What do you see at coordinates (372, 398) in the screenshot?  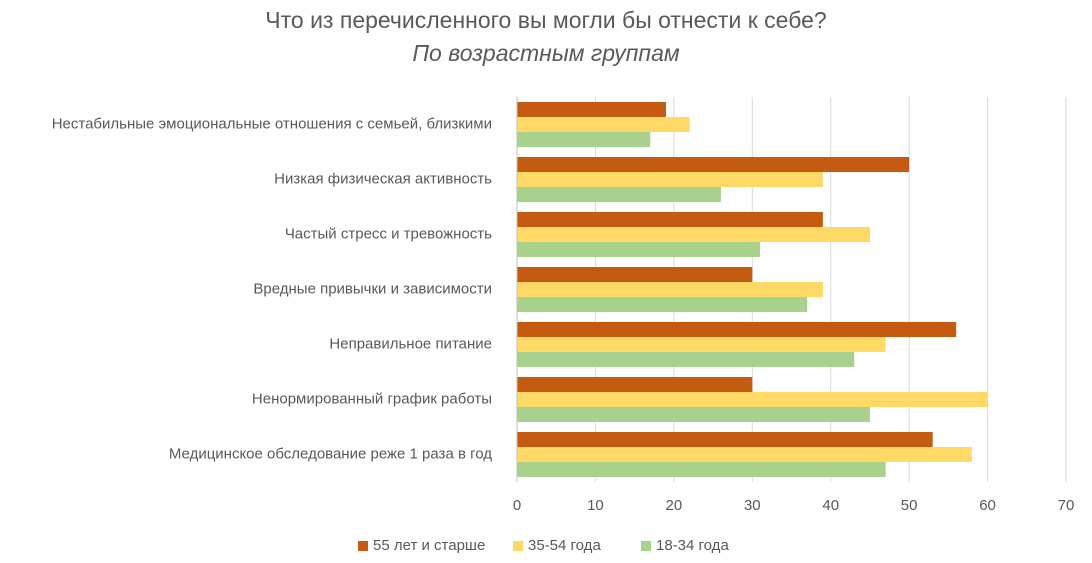 I see `y-tick-label: Ненормированный график работы` at bounding box center [372, 398].